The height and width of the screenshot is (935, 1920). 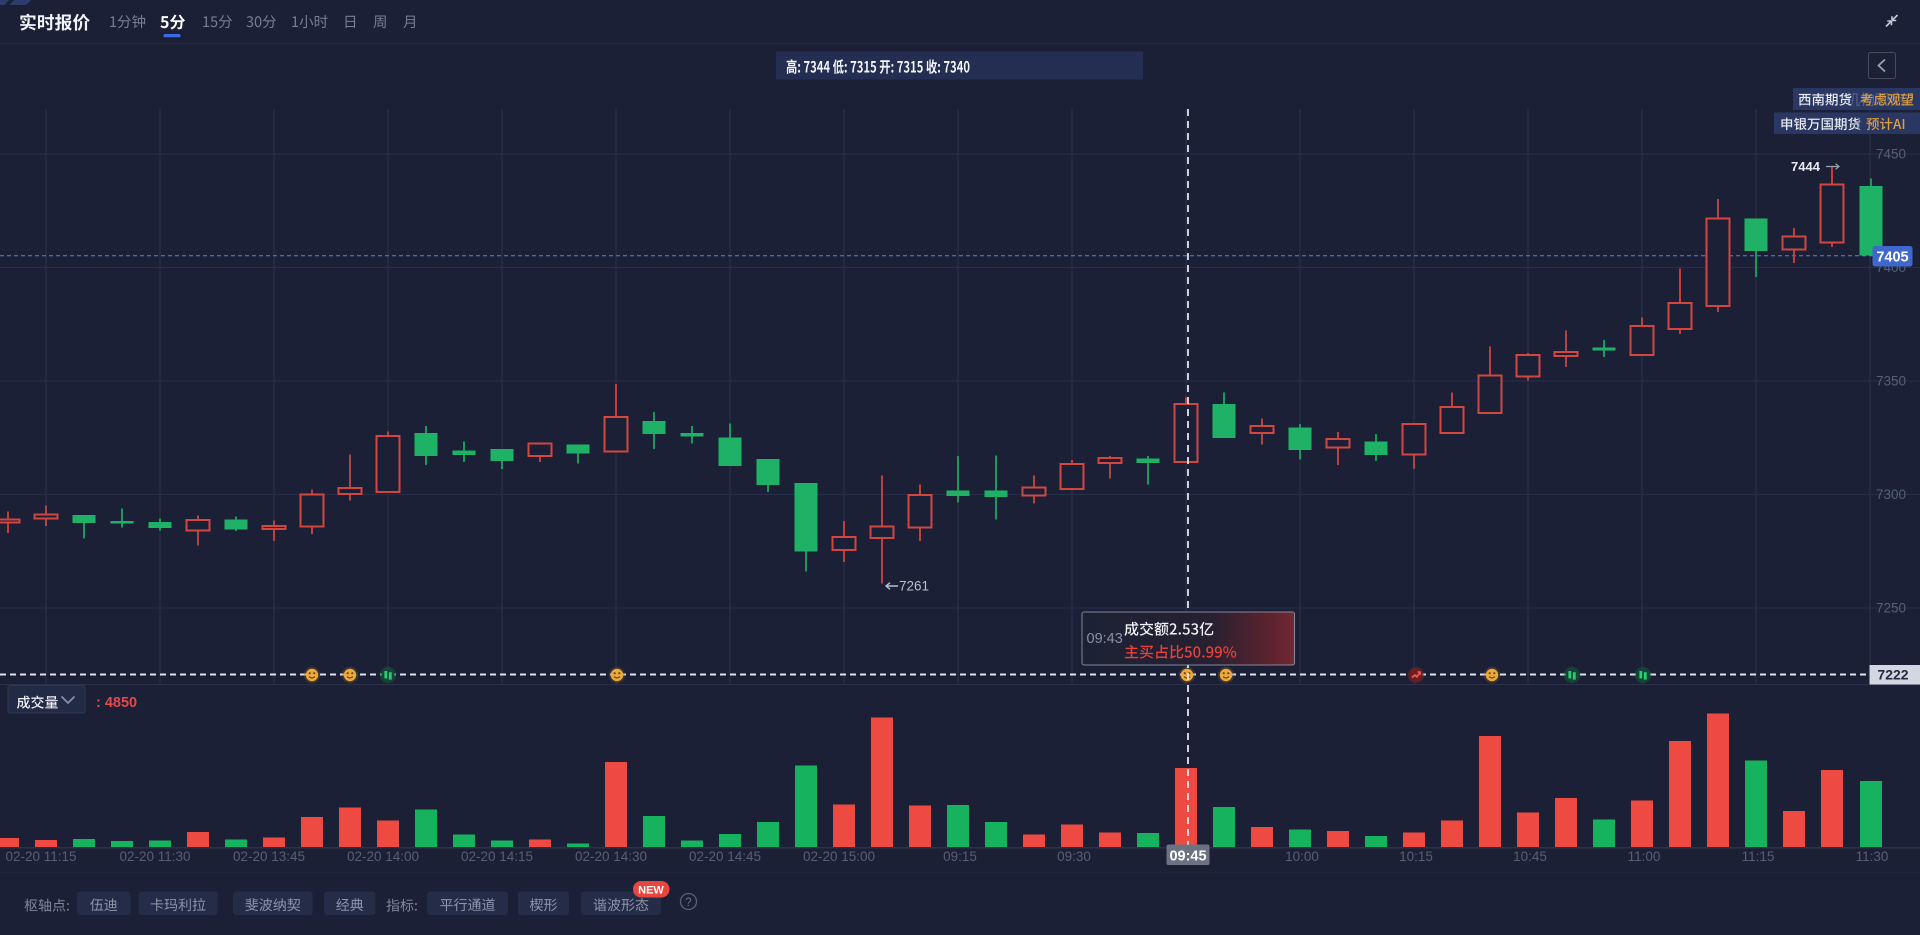 I want to click on svg-text: 7450, so click(x=1891, y=154).